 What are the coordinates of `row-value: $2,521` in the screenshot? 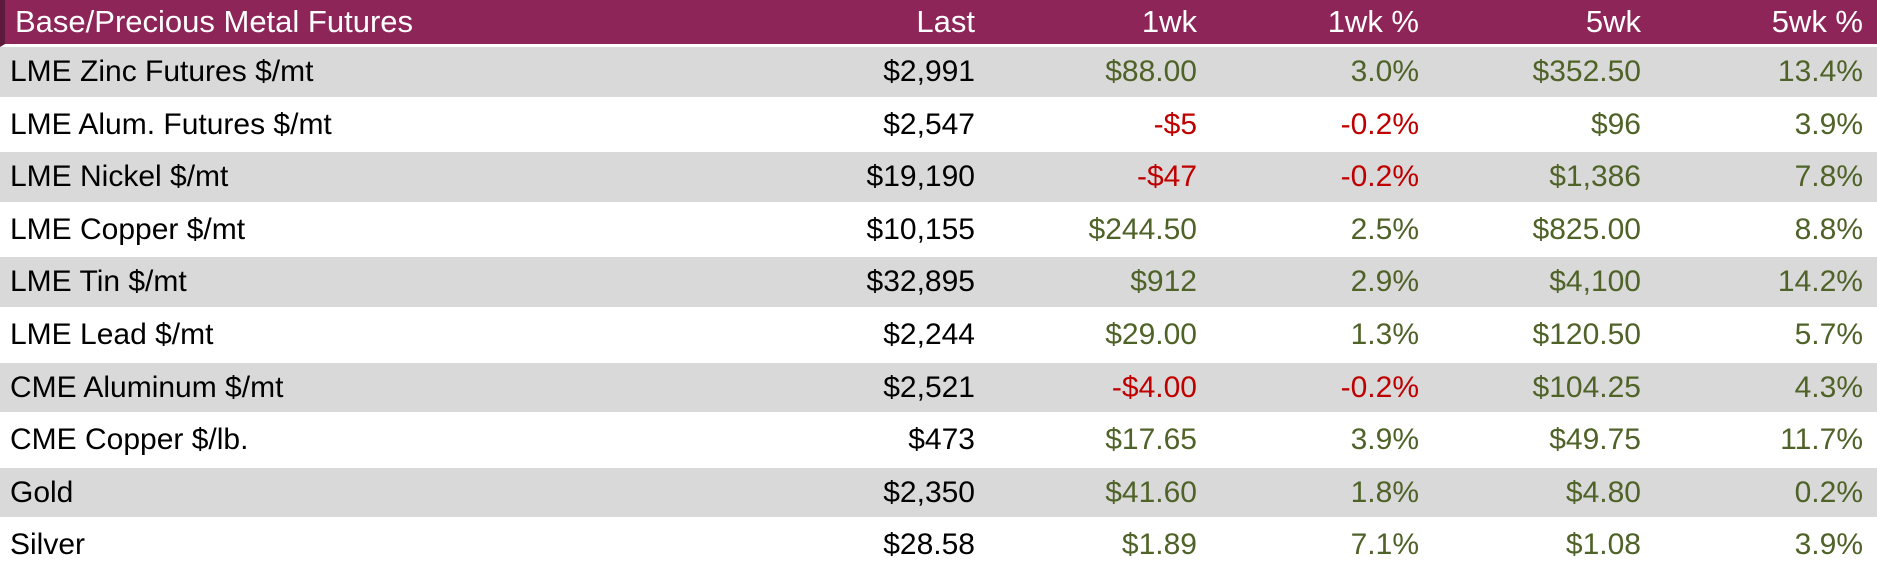 It's located at (878, 389).